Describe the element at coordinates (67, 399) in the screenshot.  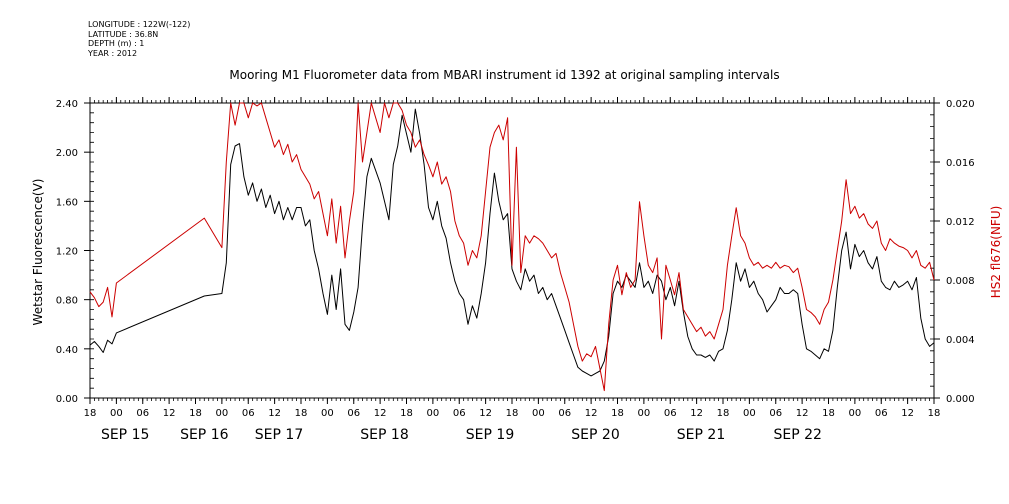
I see `y-left-tick-label: 0.00` at that location.